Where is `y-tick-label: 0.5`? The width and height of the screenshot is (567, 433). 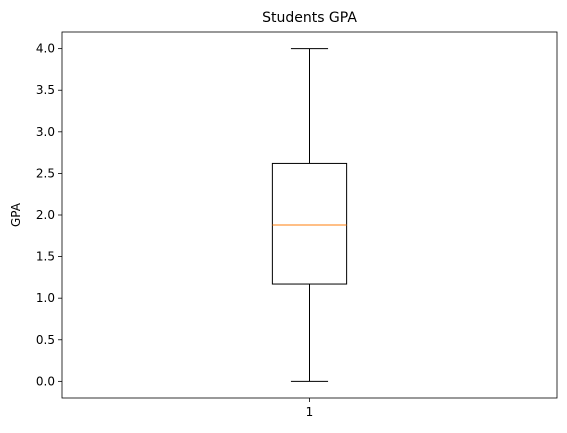
y-tick-label: 0.5 is located at coordinates (45, 340).